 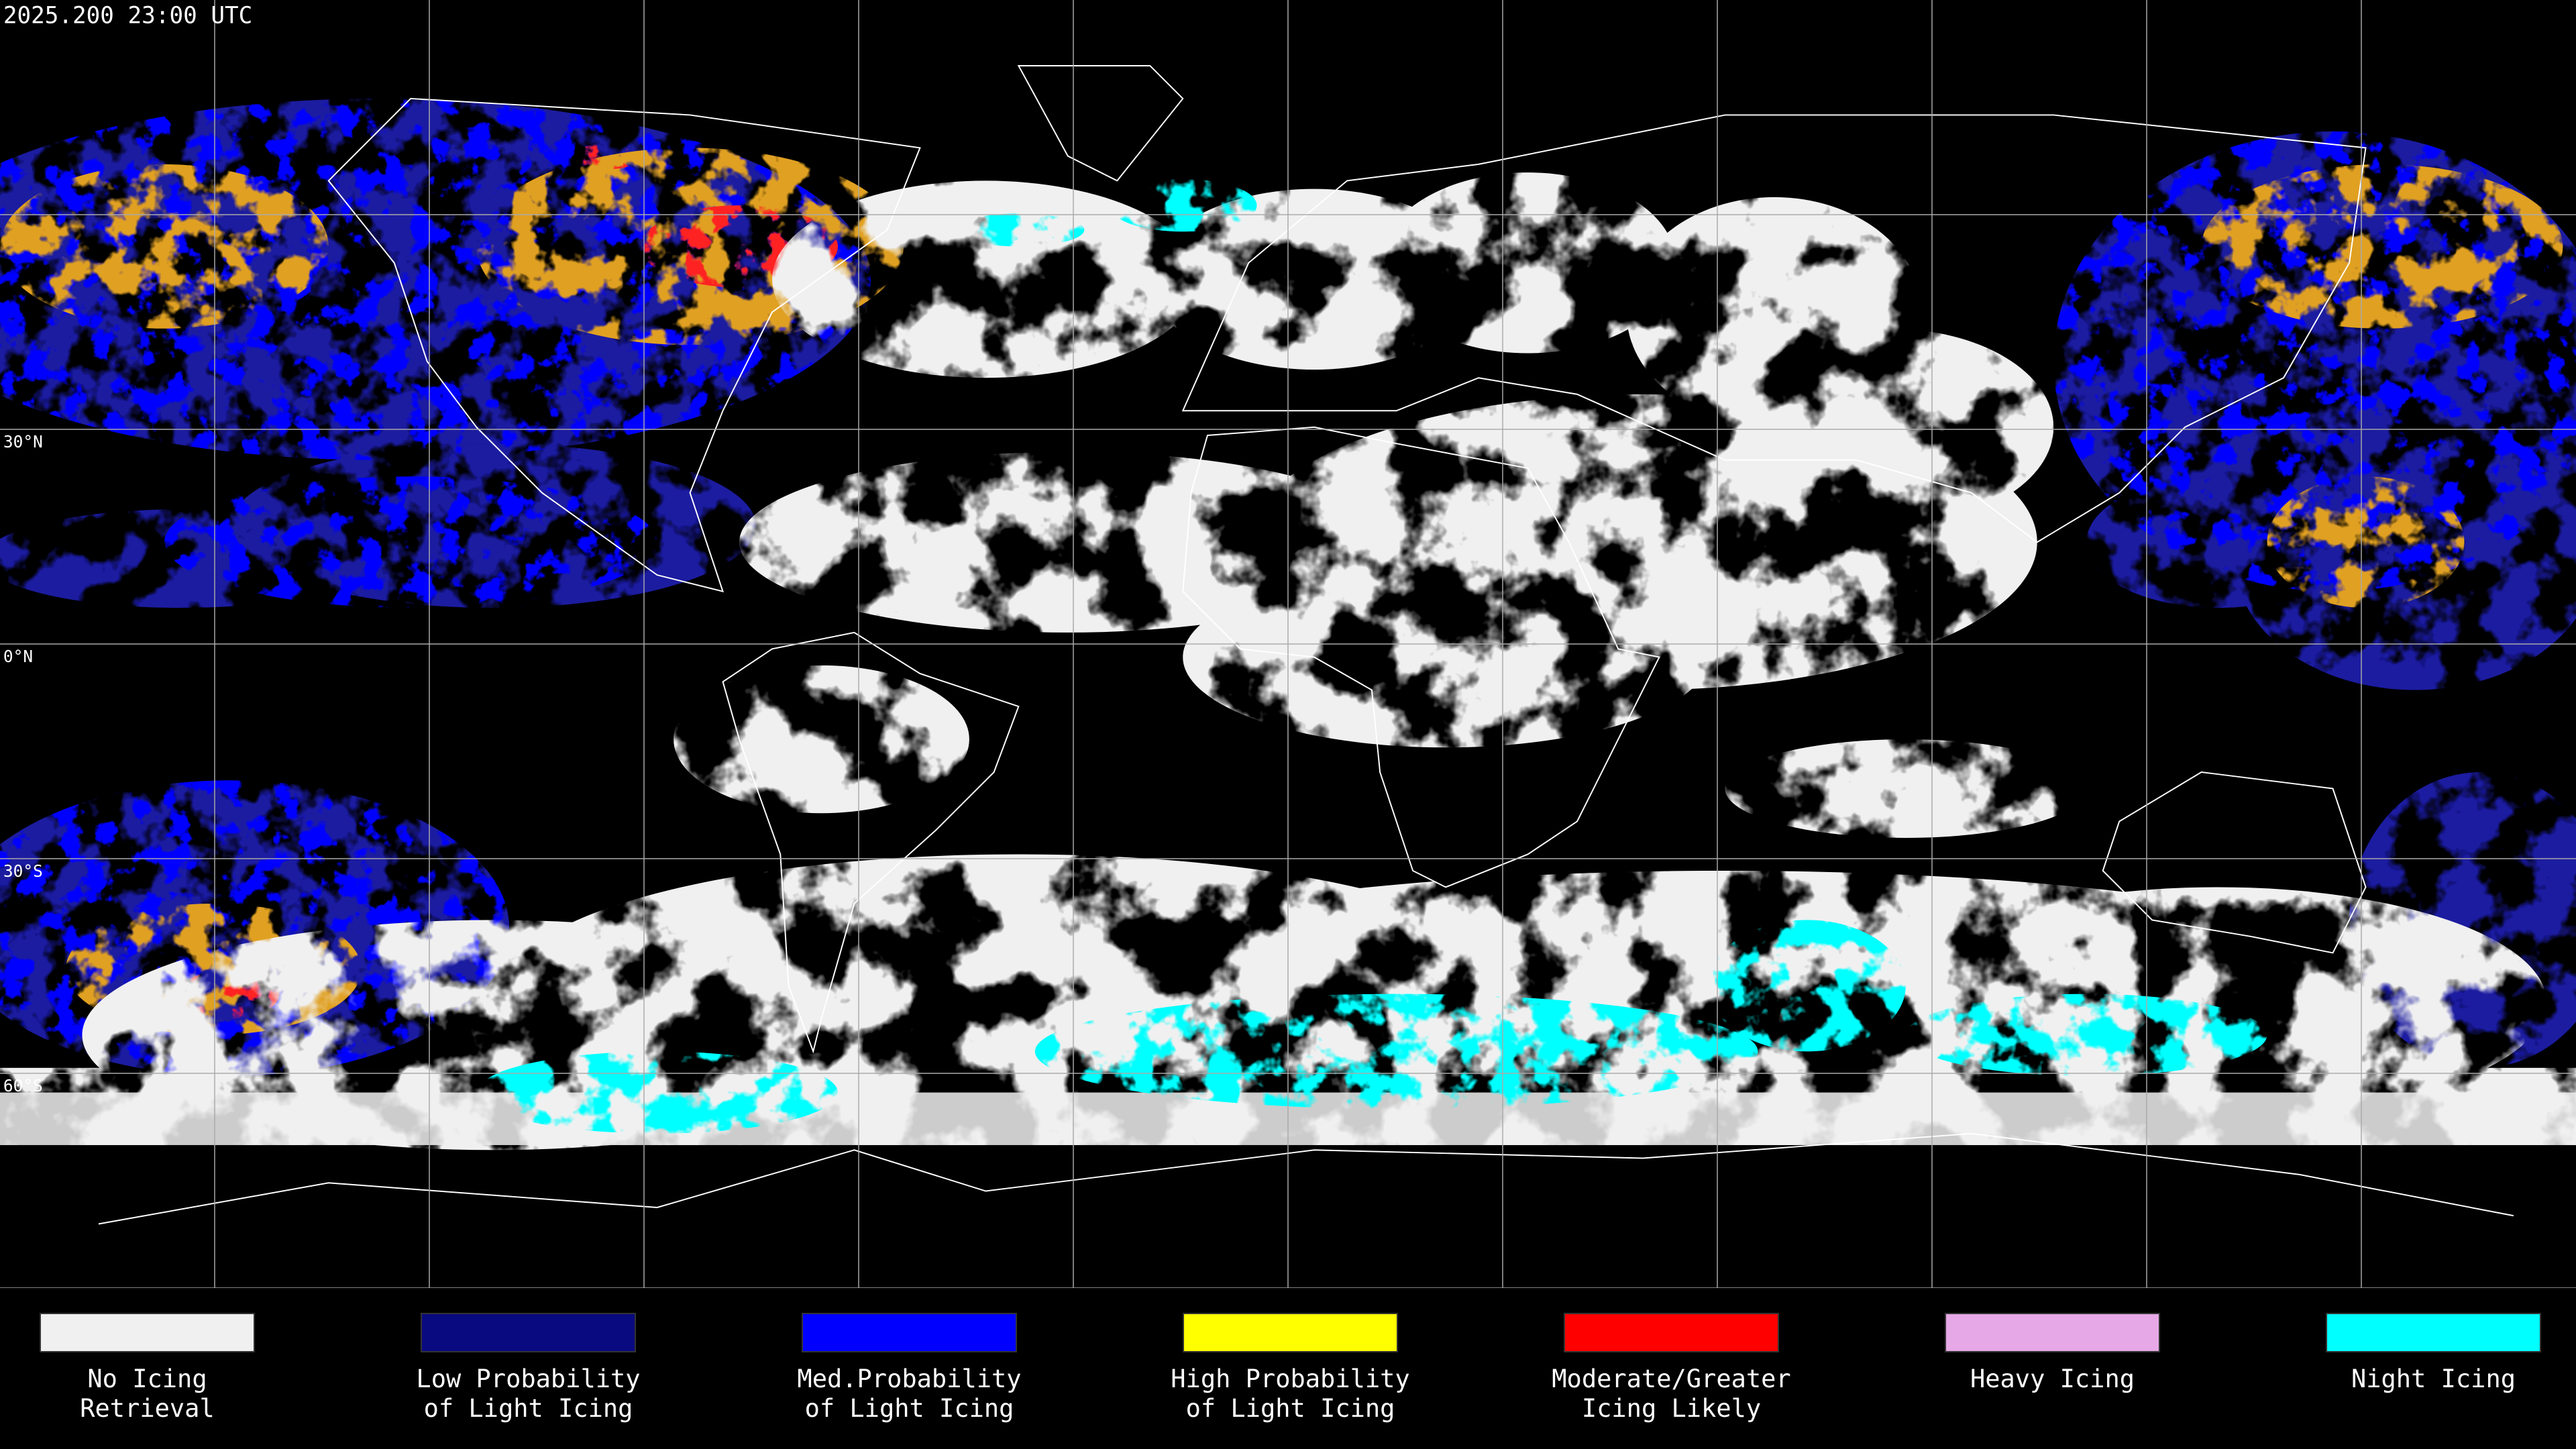 I want to click on legend-item: Med.Probability of Light Icing, so click(x=909, y=1368).